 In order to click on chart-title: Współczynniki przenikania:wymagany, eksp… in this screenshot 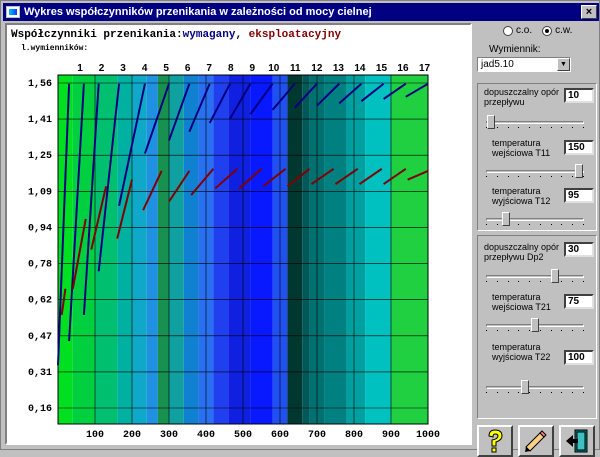, I will do `click(176, 35)`.